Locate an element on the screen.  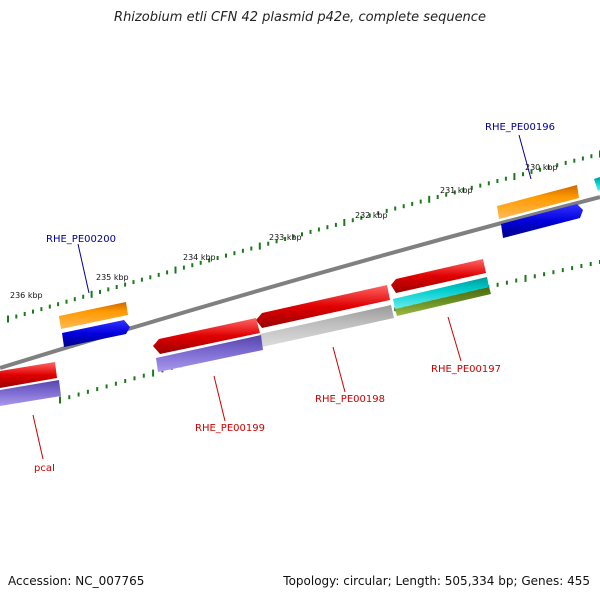
gene-rhe-pe00200-blue is located at coordinates (96, 333).